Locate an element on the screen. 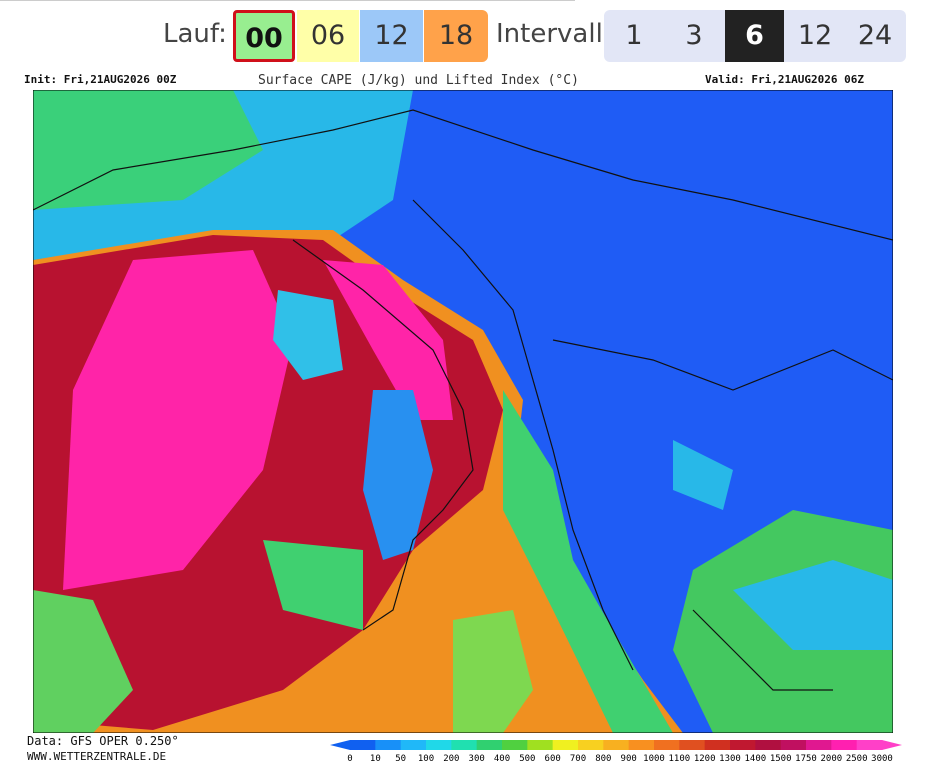 This screenshot has width=925, height=768. run-button: 18 is located at coordinates (456, 36).